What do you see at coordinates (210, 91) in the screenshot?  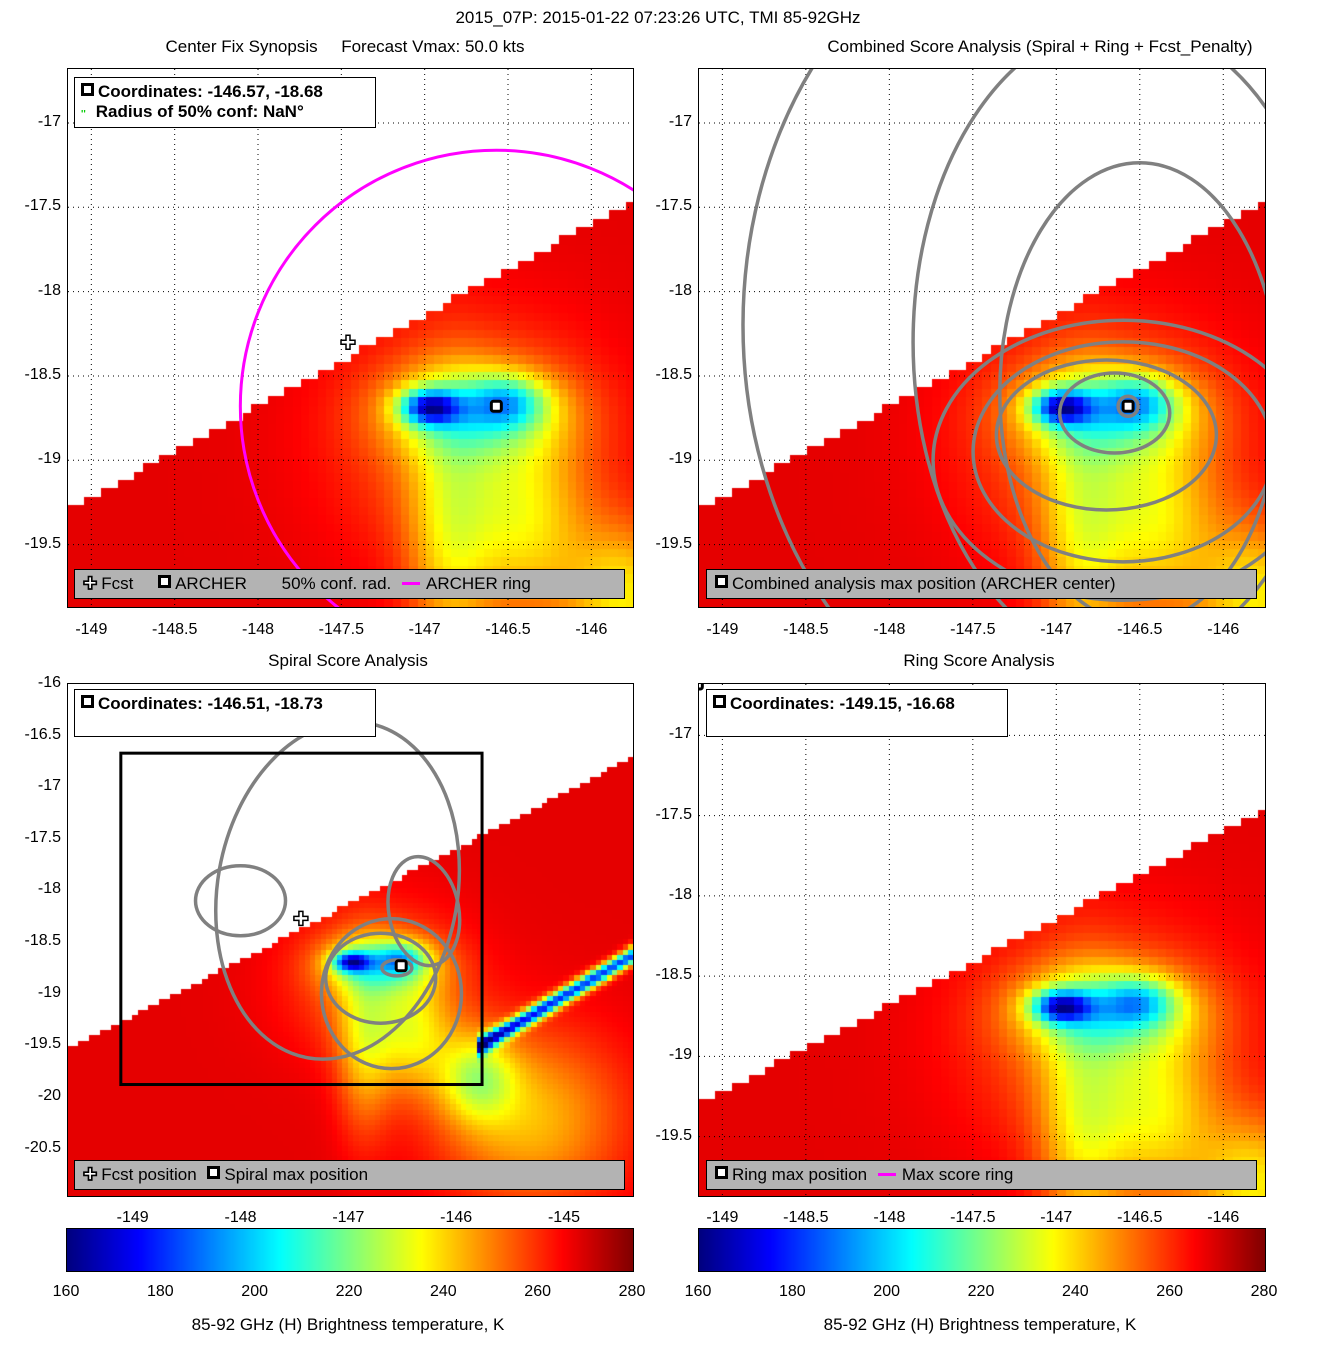 I see `coordinates-text: Coordinates: -146.57, -18.68` at bounding box center [210, 91].